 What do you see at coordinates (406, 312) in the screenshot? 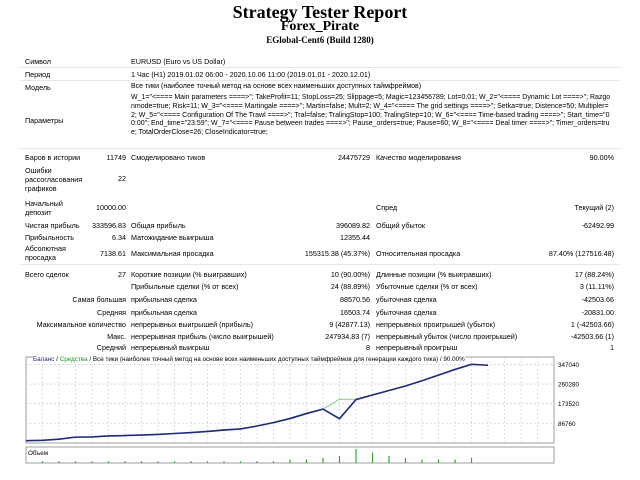
I see `avg-loss-label: убыточная сделка` at bounding box center [406, 312].